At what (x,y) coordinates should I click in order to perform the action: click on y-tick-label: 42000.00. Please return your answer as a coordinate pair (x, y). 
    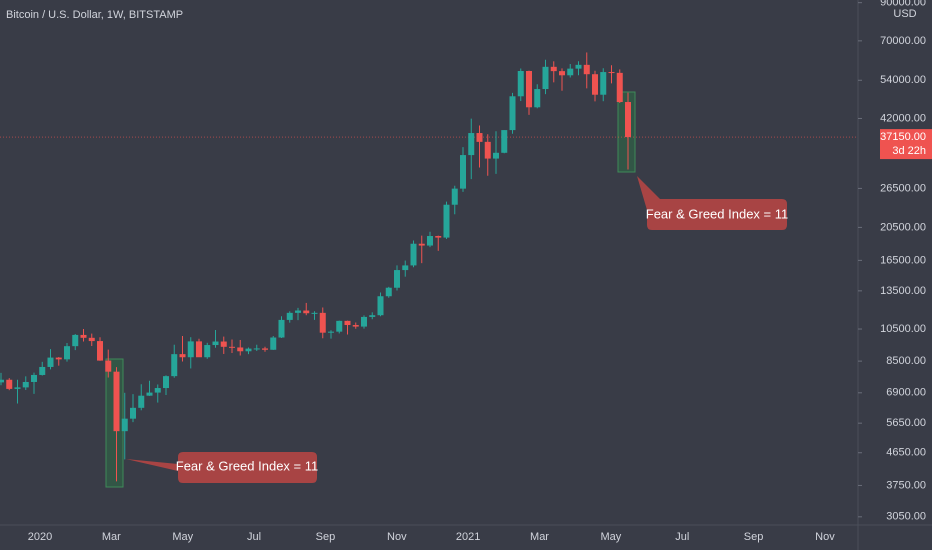
    Looking at the image, I should click on (903, 118).